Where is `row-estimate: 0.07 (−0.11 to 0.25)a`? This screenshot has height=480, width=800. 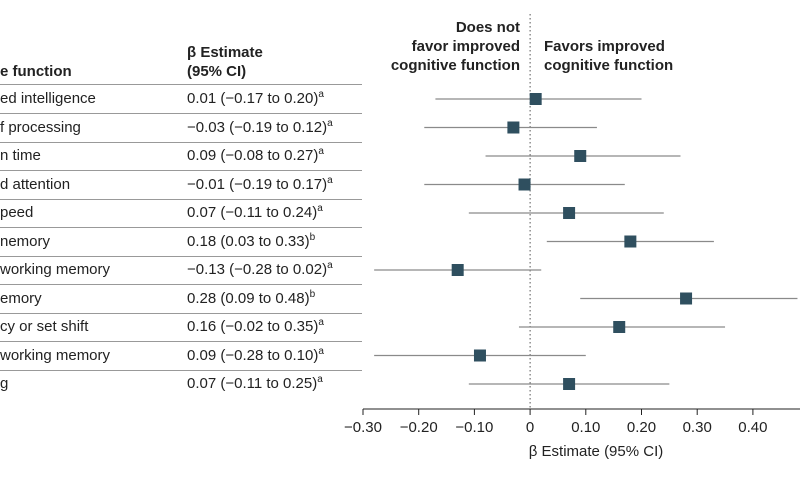 row-estimate: 0.07 (−0.11 to 0.25)a is located at coordinates (255, 383).